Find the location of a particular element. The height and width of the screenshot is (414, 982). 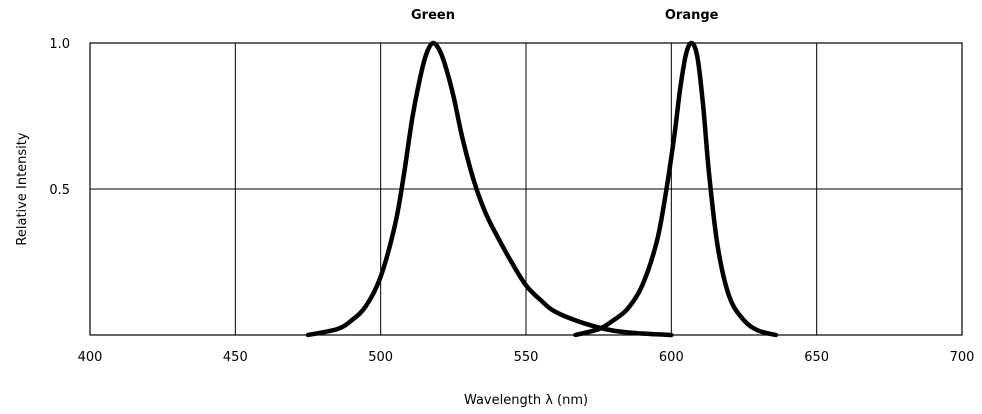

series-labels: Green Orange is located at coordinates (565, 15).